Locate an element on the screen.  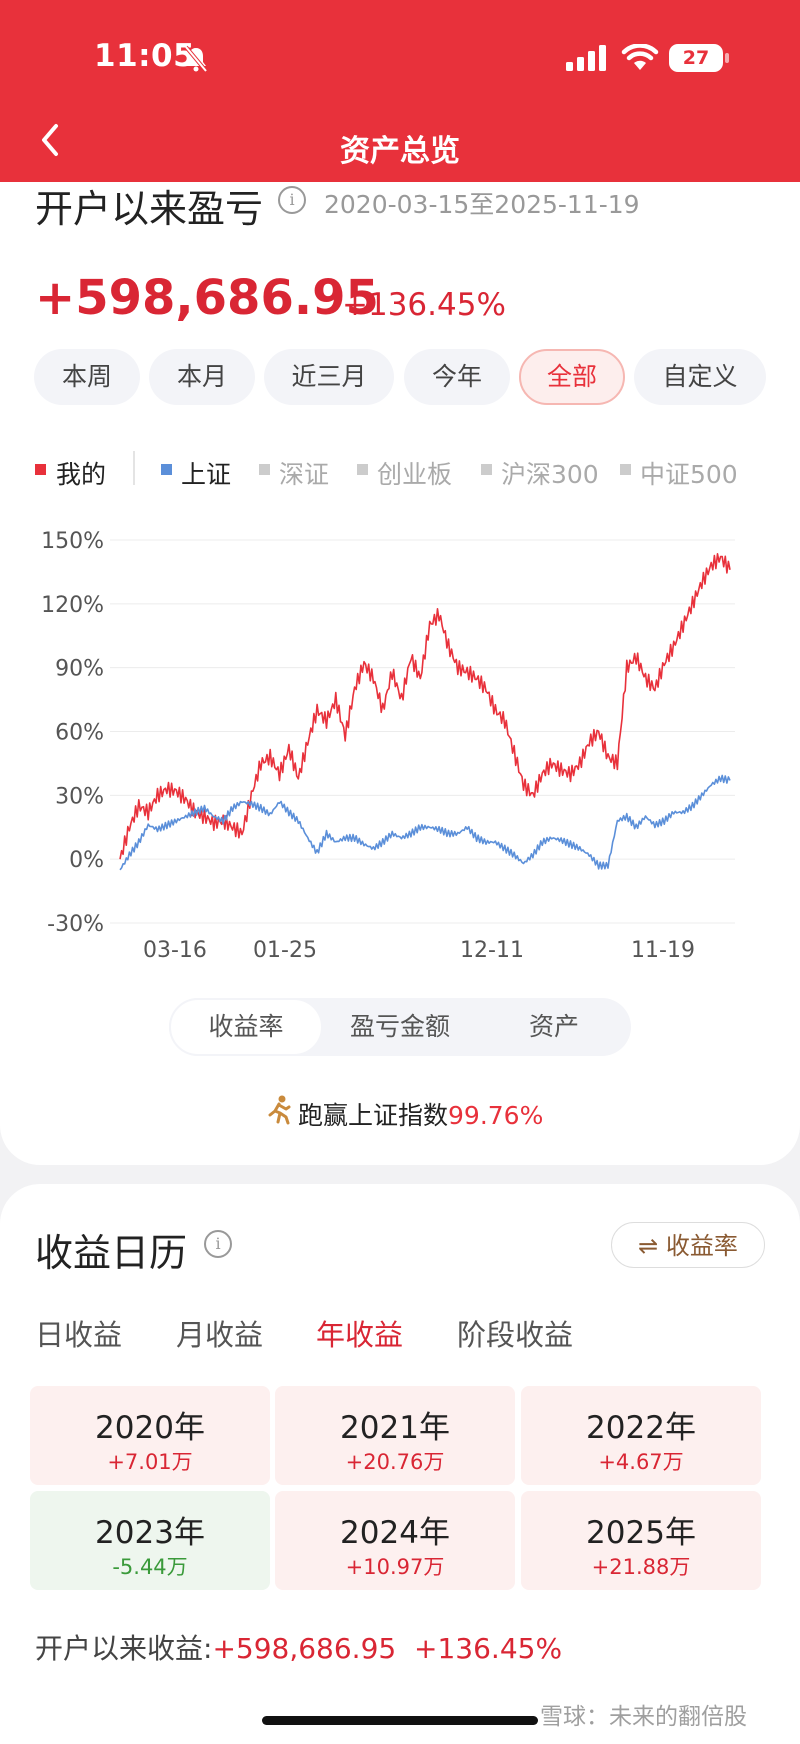
calendar-title: 收益日历 is located at coordinates (111, 1253).